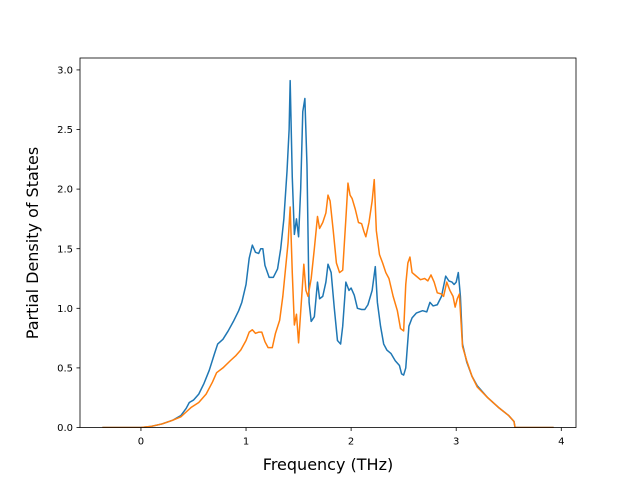 The width and height of the screenshot is (640, 485). I want to click on y-tick-label: 2.0, so click(65, 190).